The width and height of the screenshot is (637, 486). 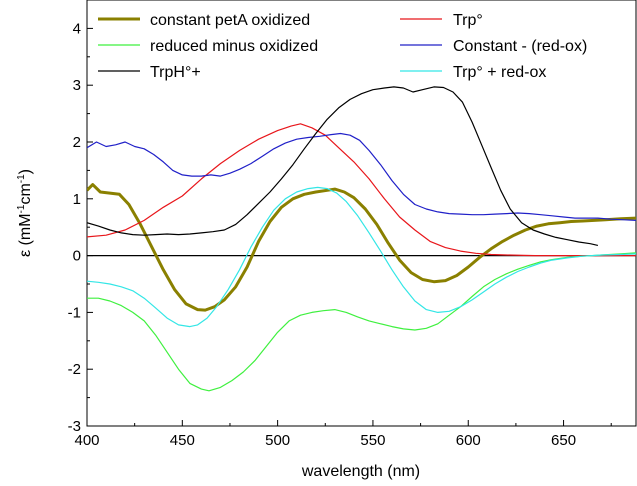 I want to click on x-tick-label: 650, so click(x=563, y=440).